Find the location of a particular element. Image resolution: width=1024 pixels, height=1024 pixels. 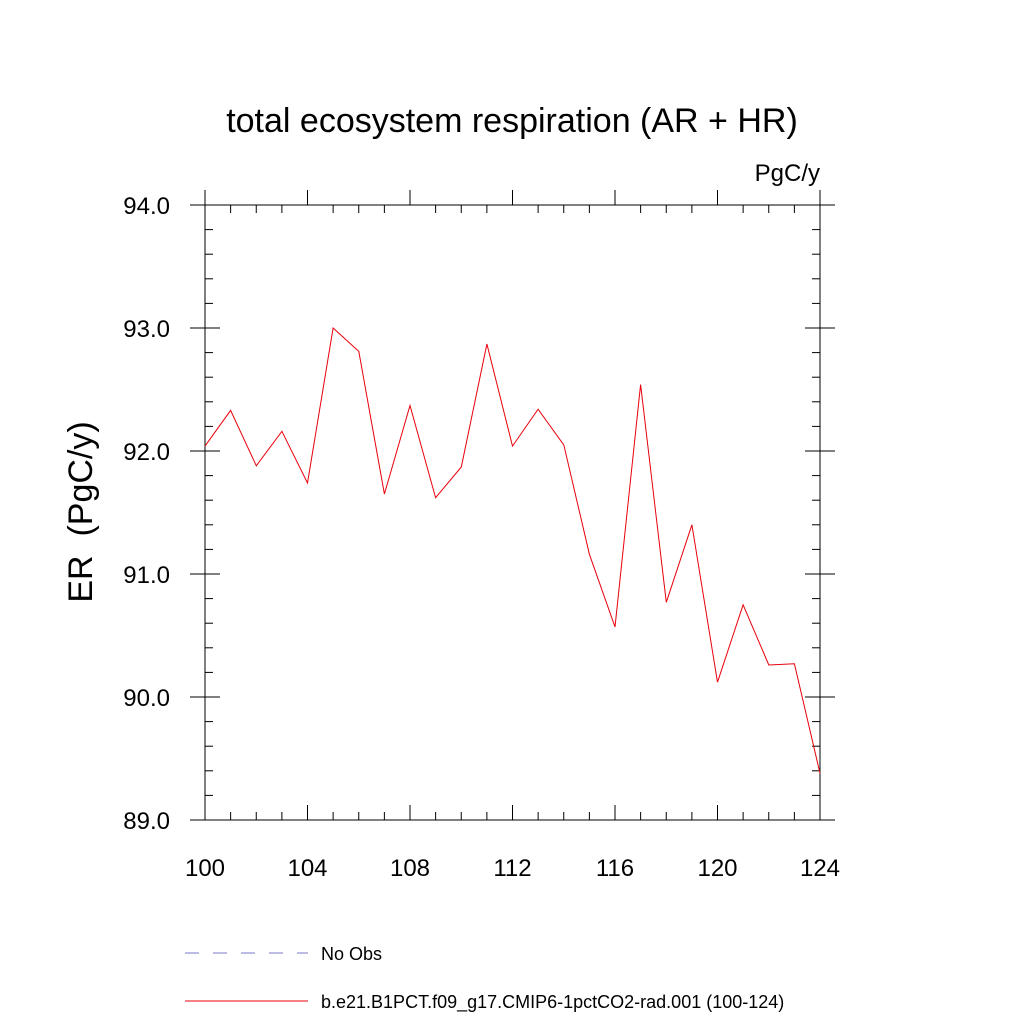

x-tick-labels: 100 104 108 112 116 120 124 is located at coordinates (512, 868).